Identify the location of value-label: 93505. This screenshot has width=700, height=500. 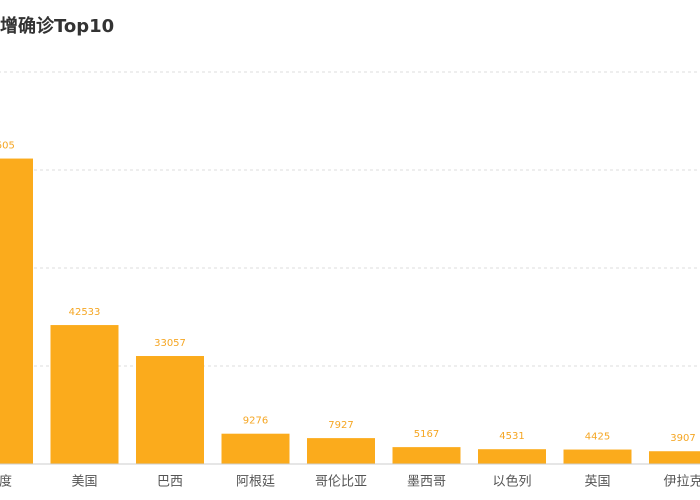
(7, 146).